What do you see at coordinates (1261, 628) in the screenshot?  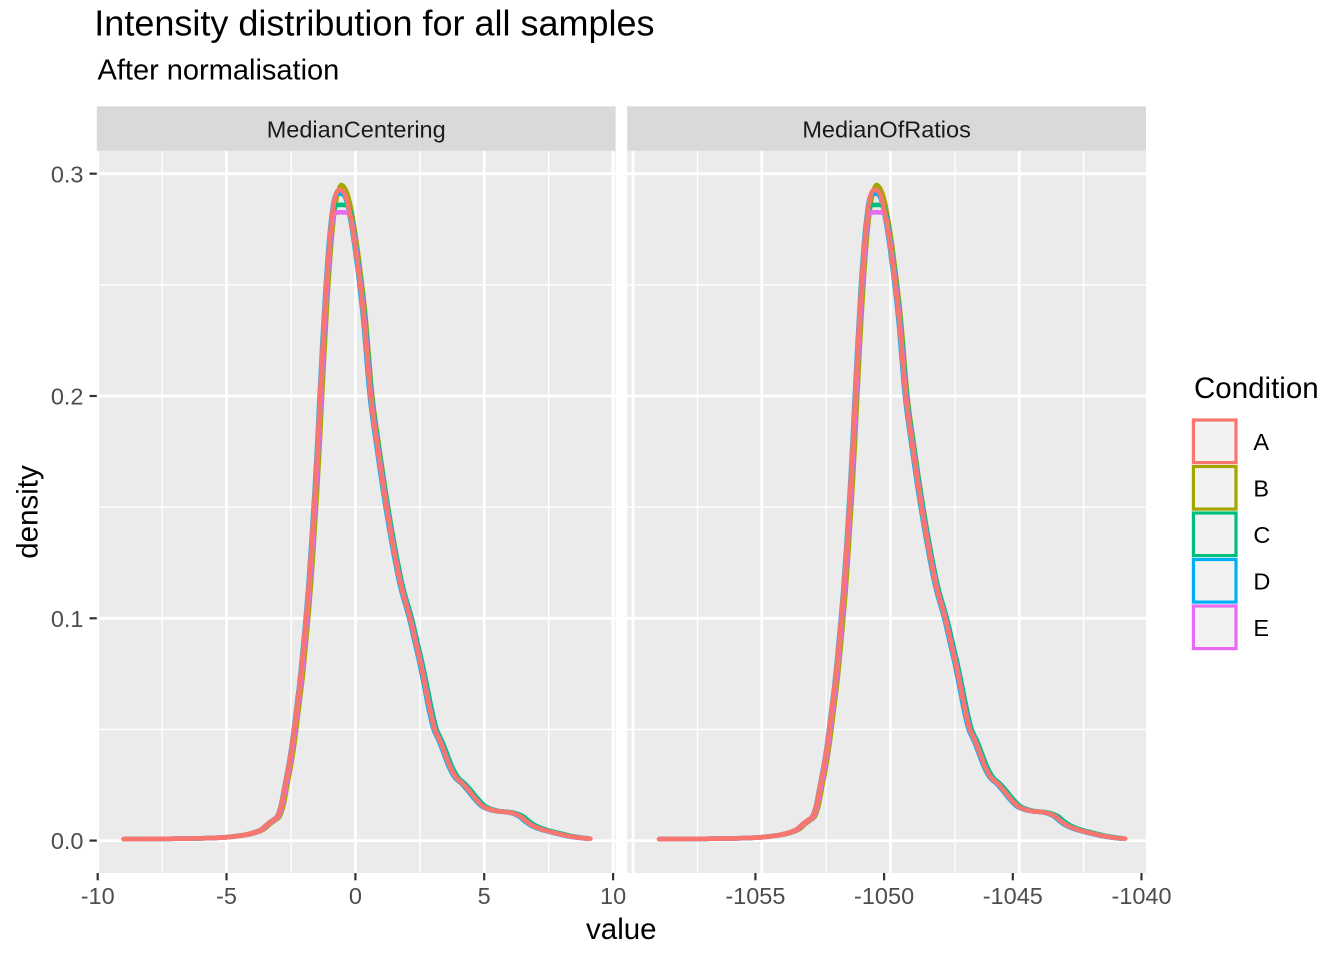 I see `svg-text: E` at bounding box center [1261, 628].